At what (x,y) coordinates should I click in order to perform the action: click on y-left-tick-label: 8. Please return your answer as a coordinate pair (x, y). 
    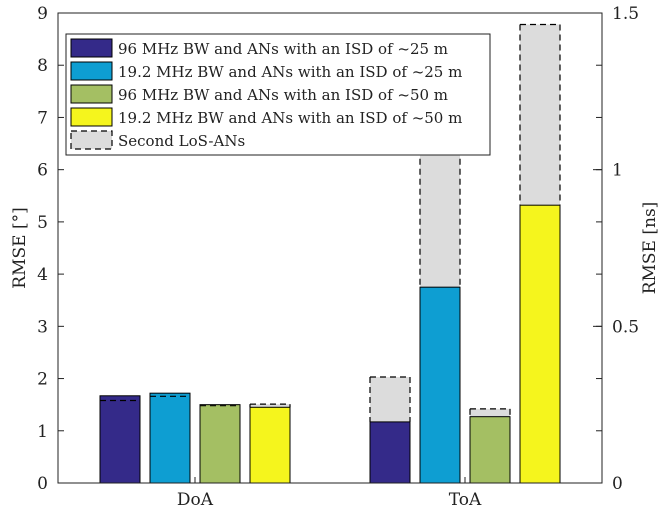
    Looking at the image, I should click on (42, 66).